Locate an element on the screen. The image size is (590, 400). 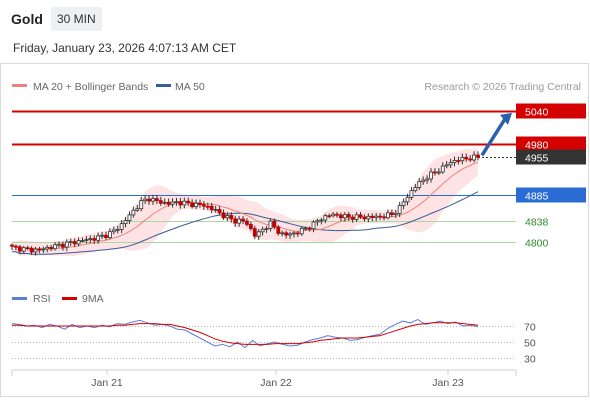
timeframe-badge: 30 MIN is located at coordinates (76, 19).